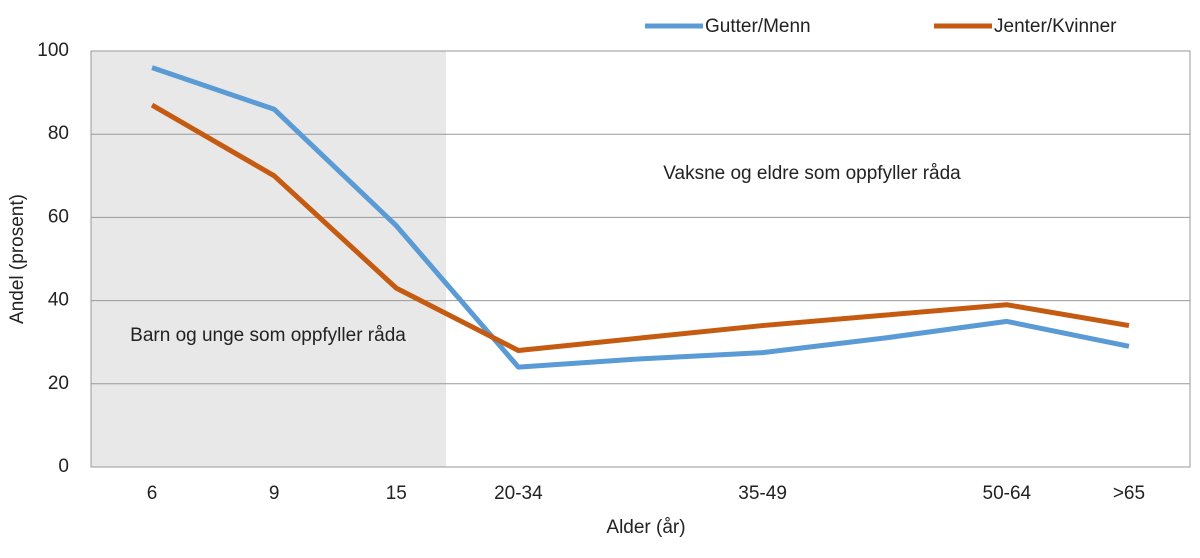 This screenshot has height=558, width=1200. Describe the element at coordinates (268, 335) in the screenshot. I see `annotation: Barn og unge som oppfyller råda` at that location.